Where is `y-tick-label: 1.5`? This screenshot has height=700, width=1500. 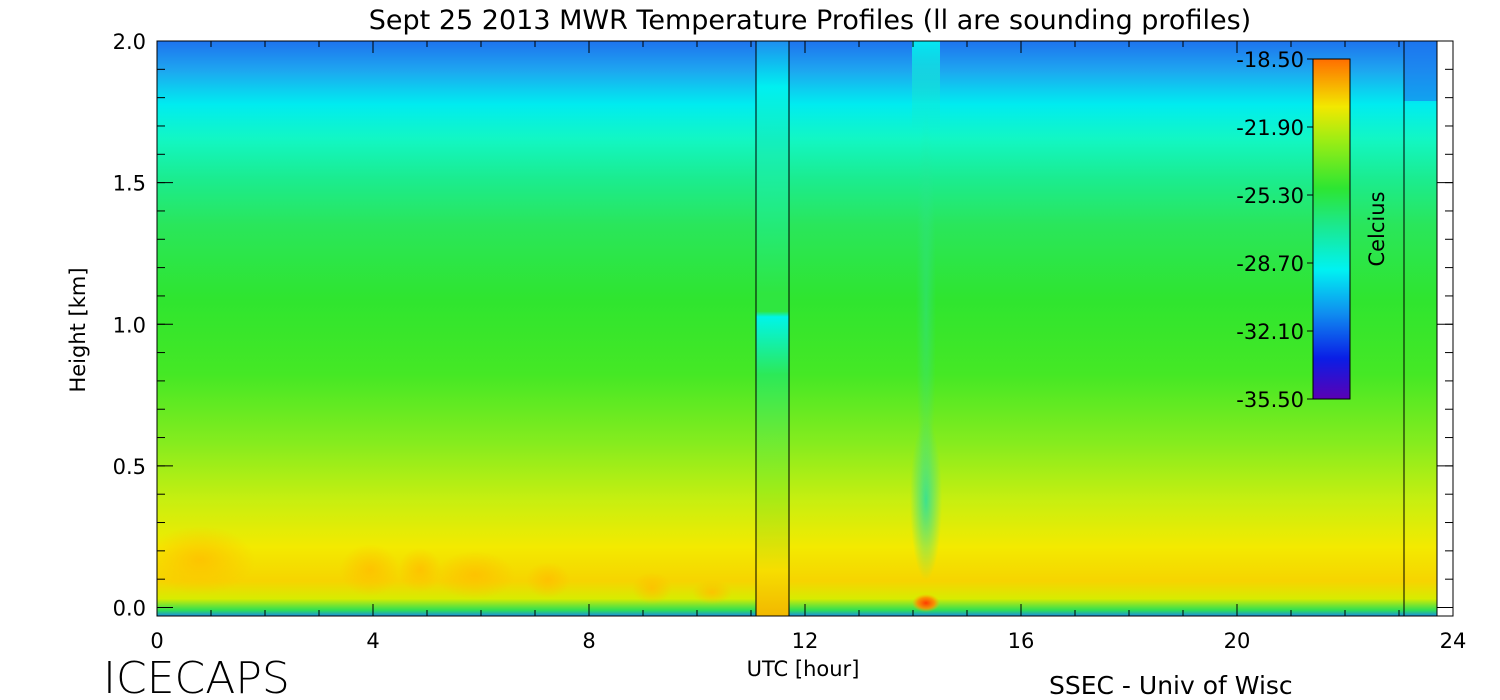
y-tick-label: 1.5 is located at coordinates (129, 184).